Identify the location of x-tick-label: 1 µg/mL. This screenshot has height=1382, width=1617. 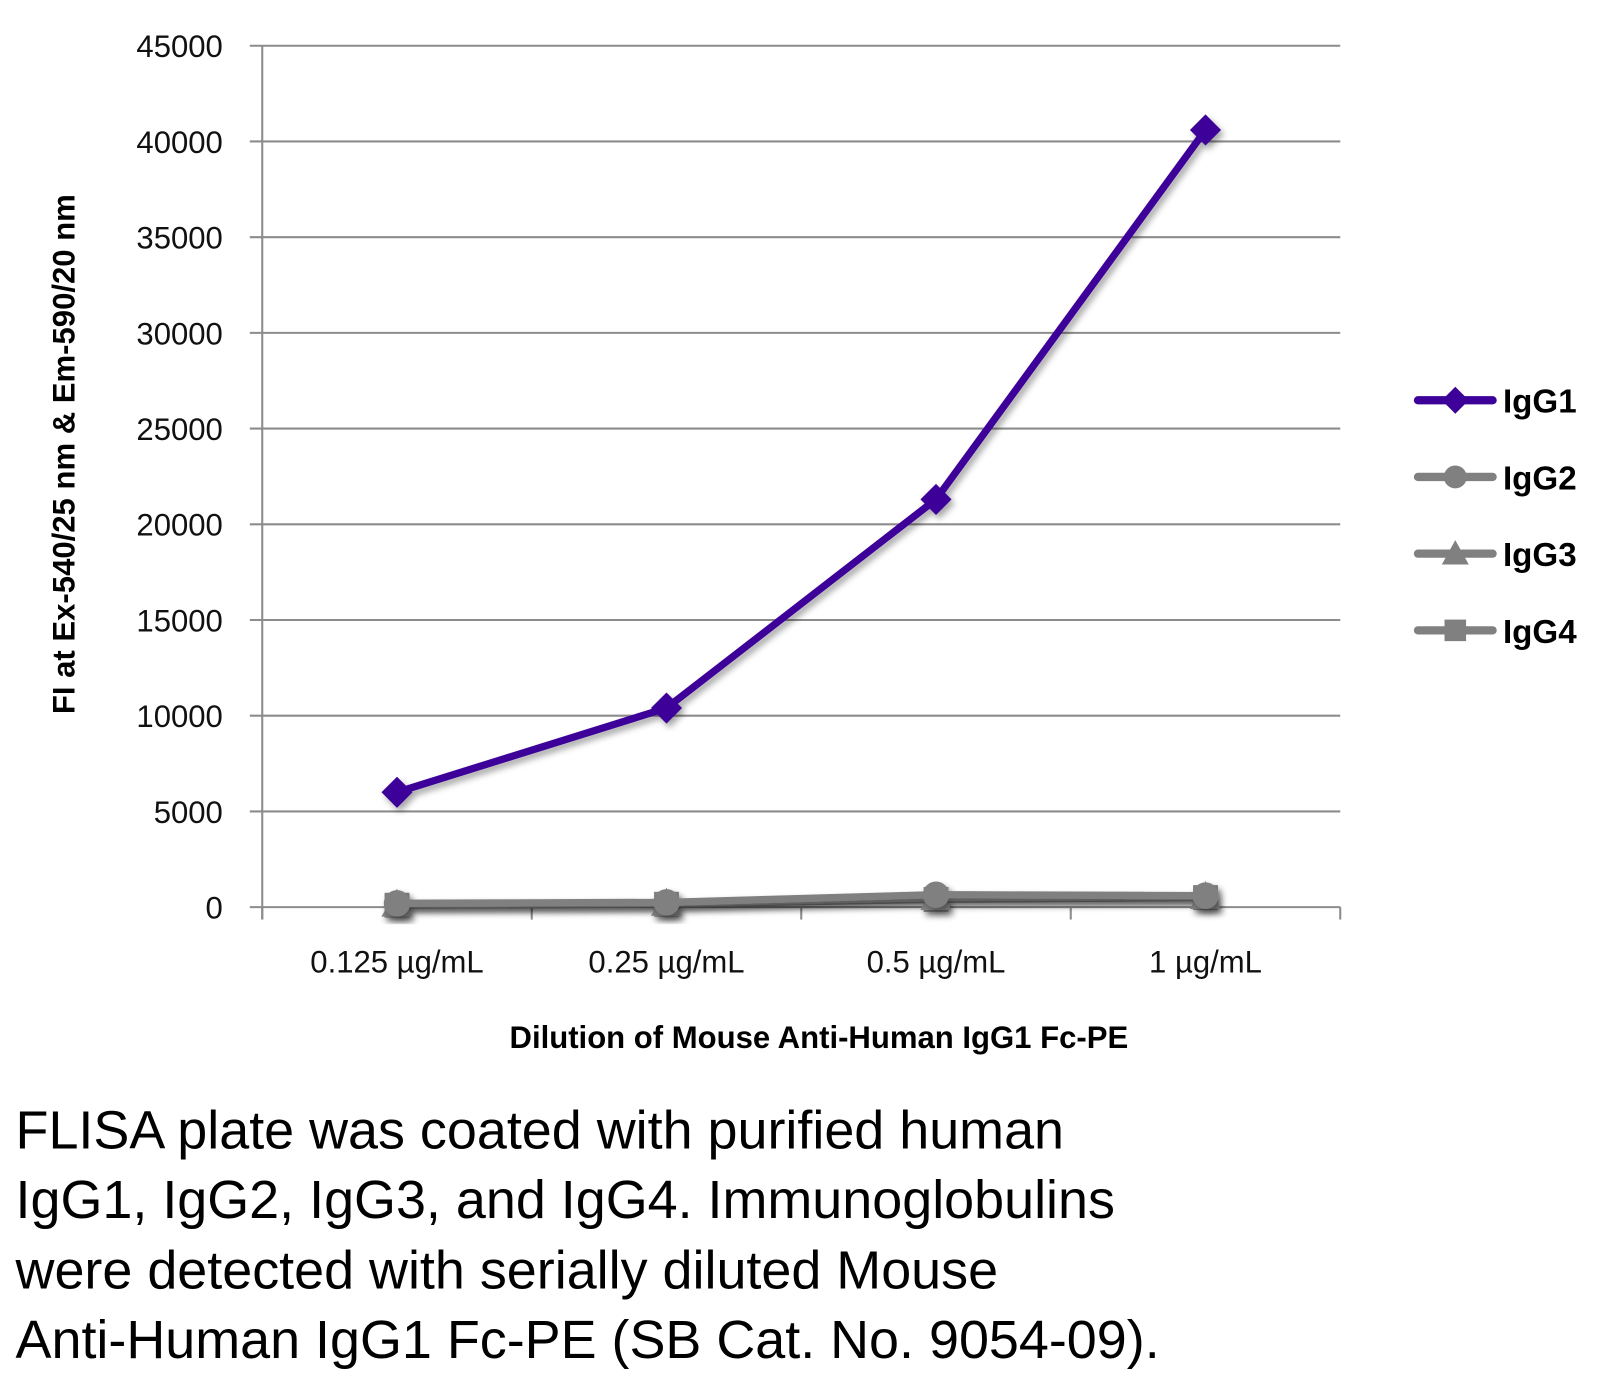
(1205, 961).